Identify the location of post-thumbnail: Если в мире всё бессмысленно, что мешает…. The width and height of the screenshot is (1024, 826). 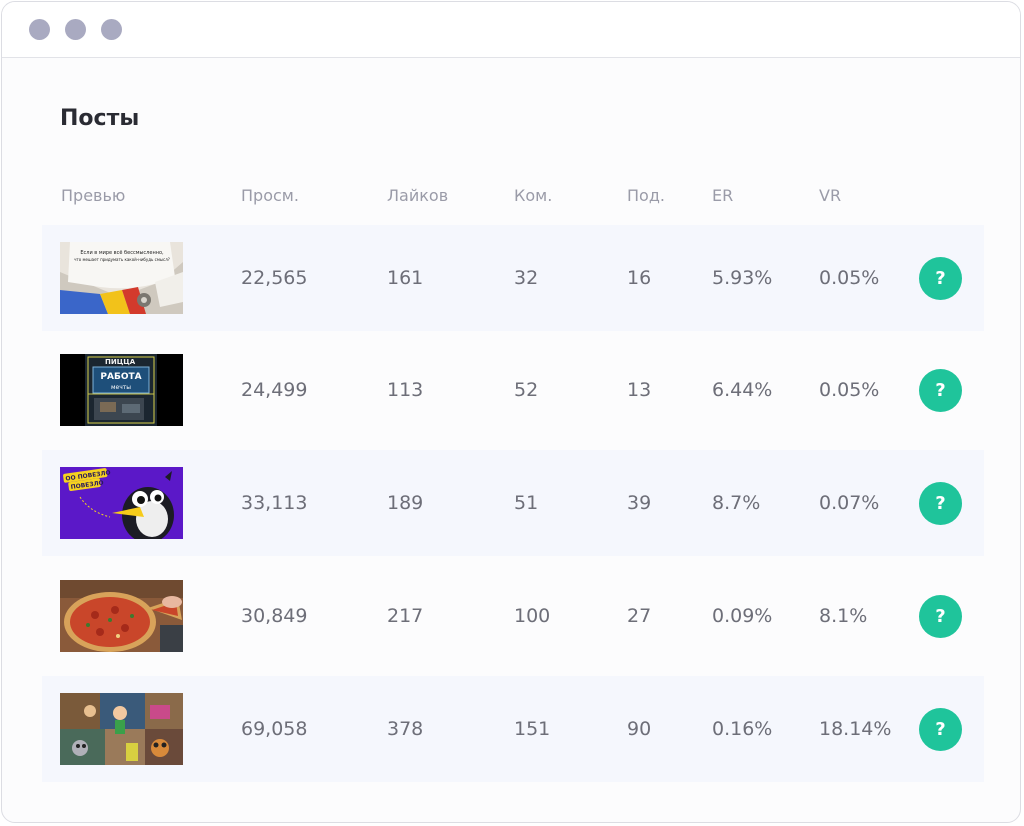
(121, 278).